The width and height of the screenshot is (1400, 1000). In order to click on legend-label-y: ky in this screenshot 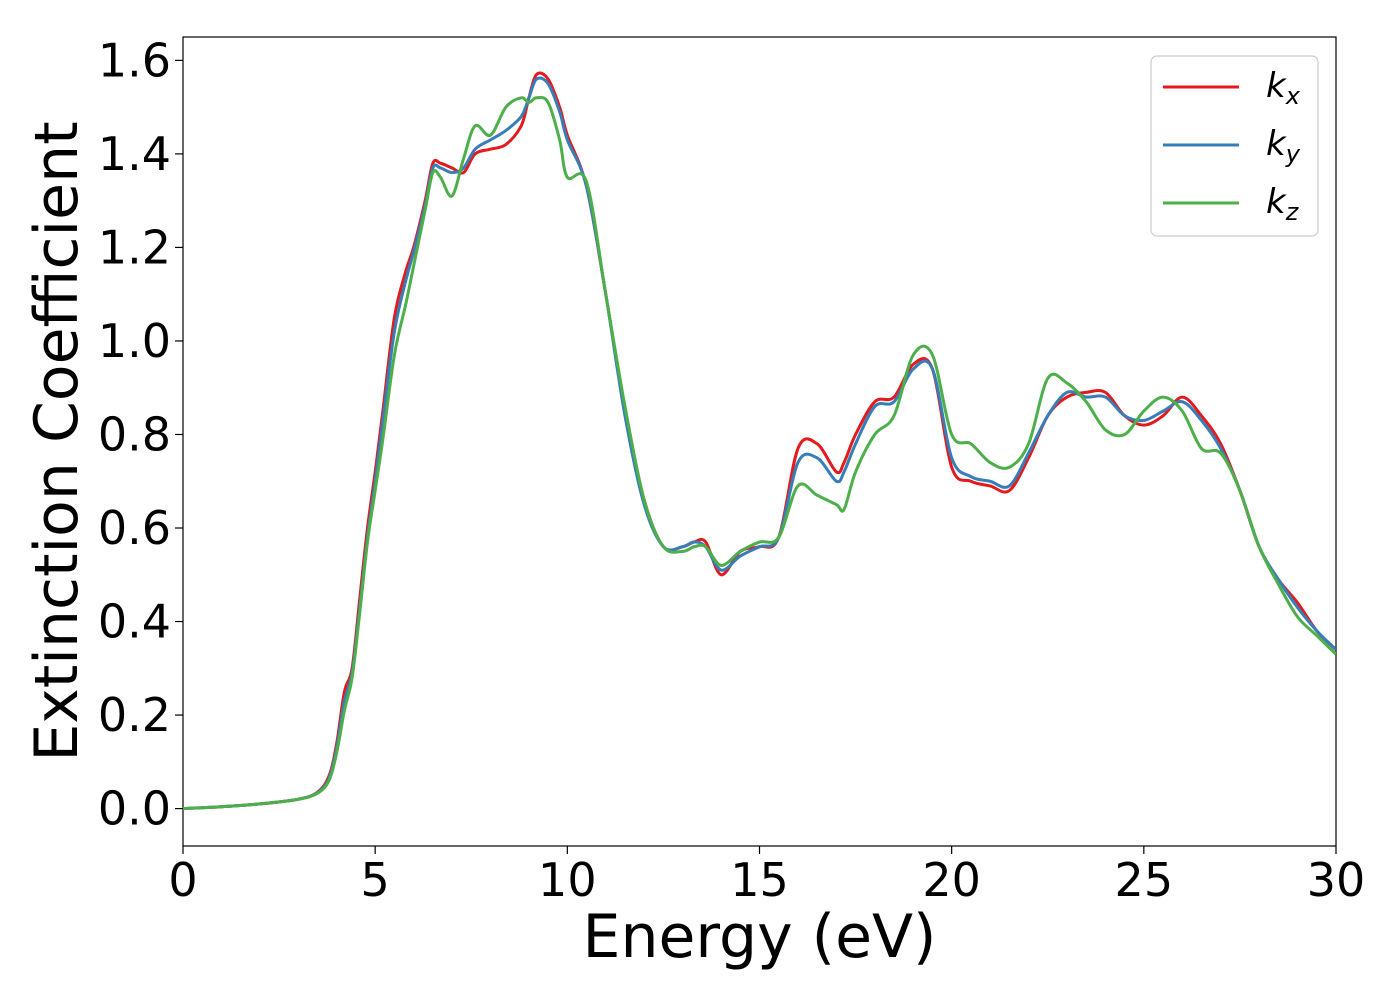, I will do `click(1283, 146)`.